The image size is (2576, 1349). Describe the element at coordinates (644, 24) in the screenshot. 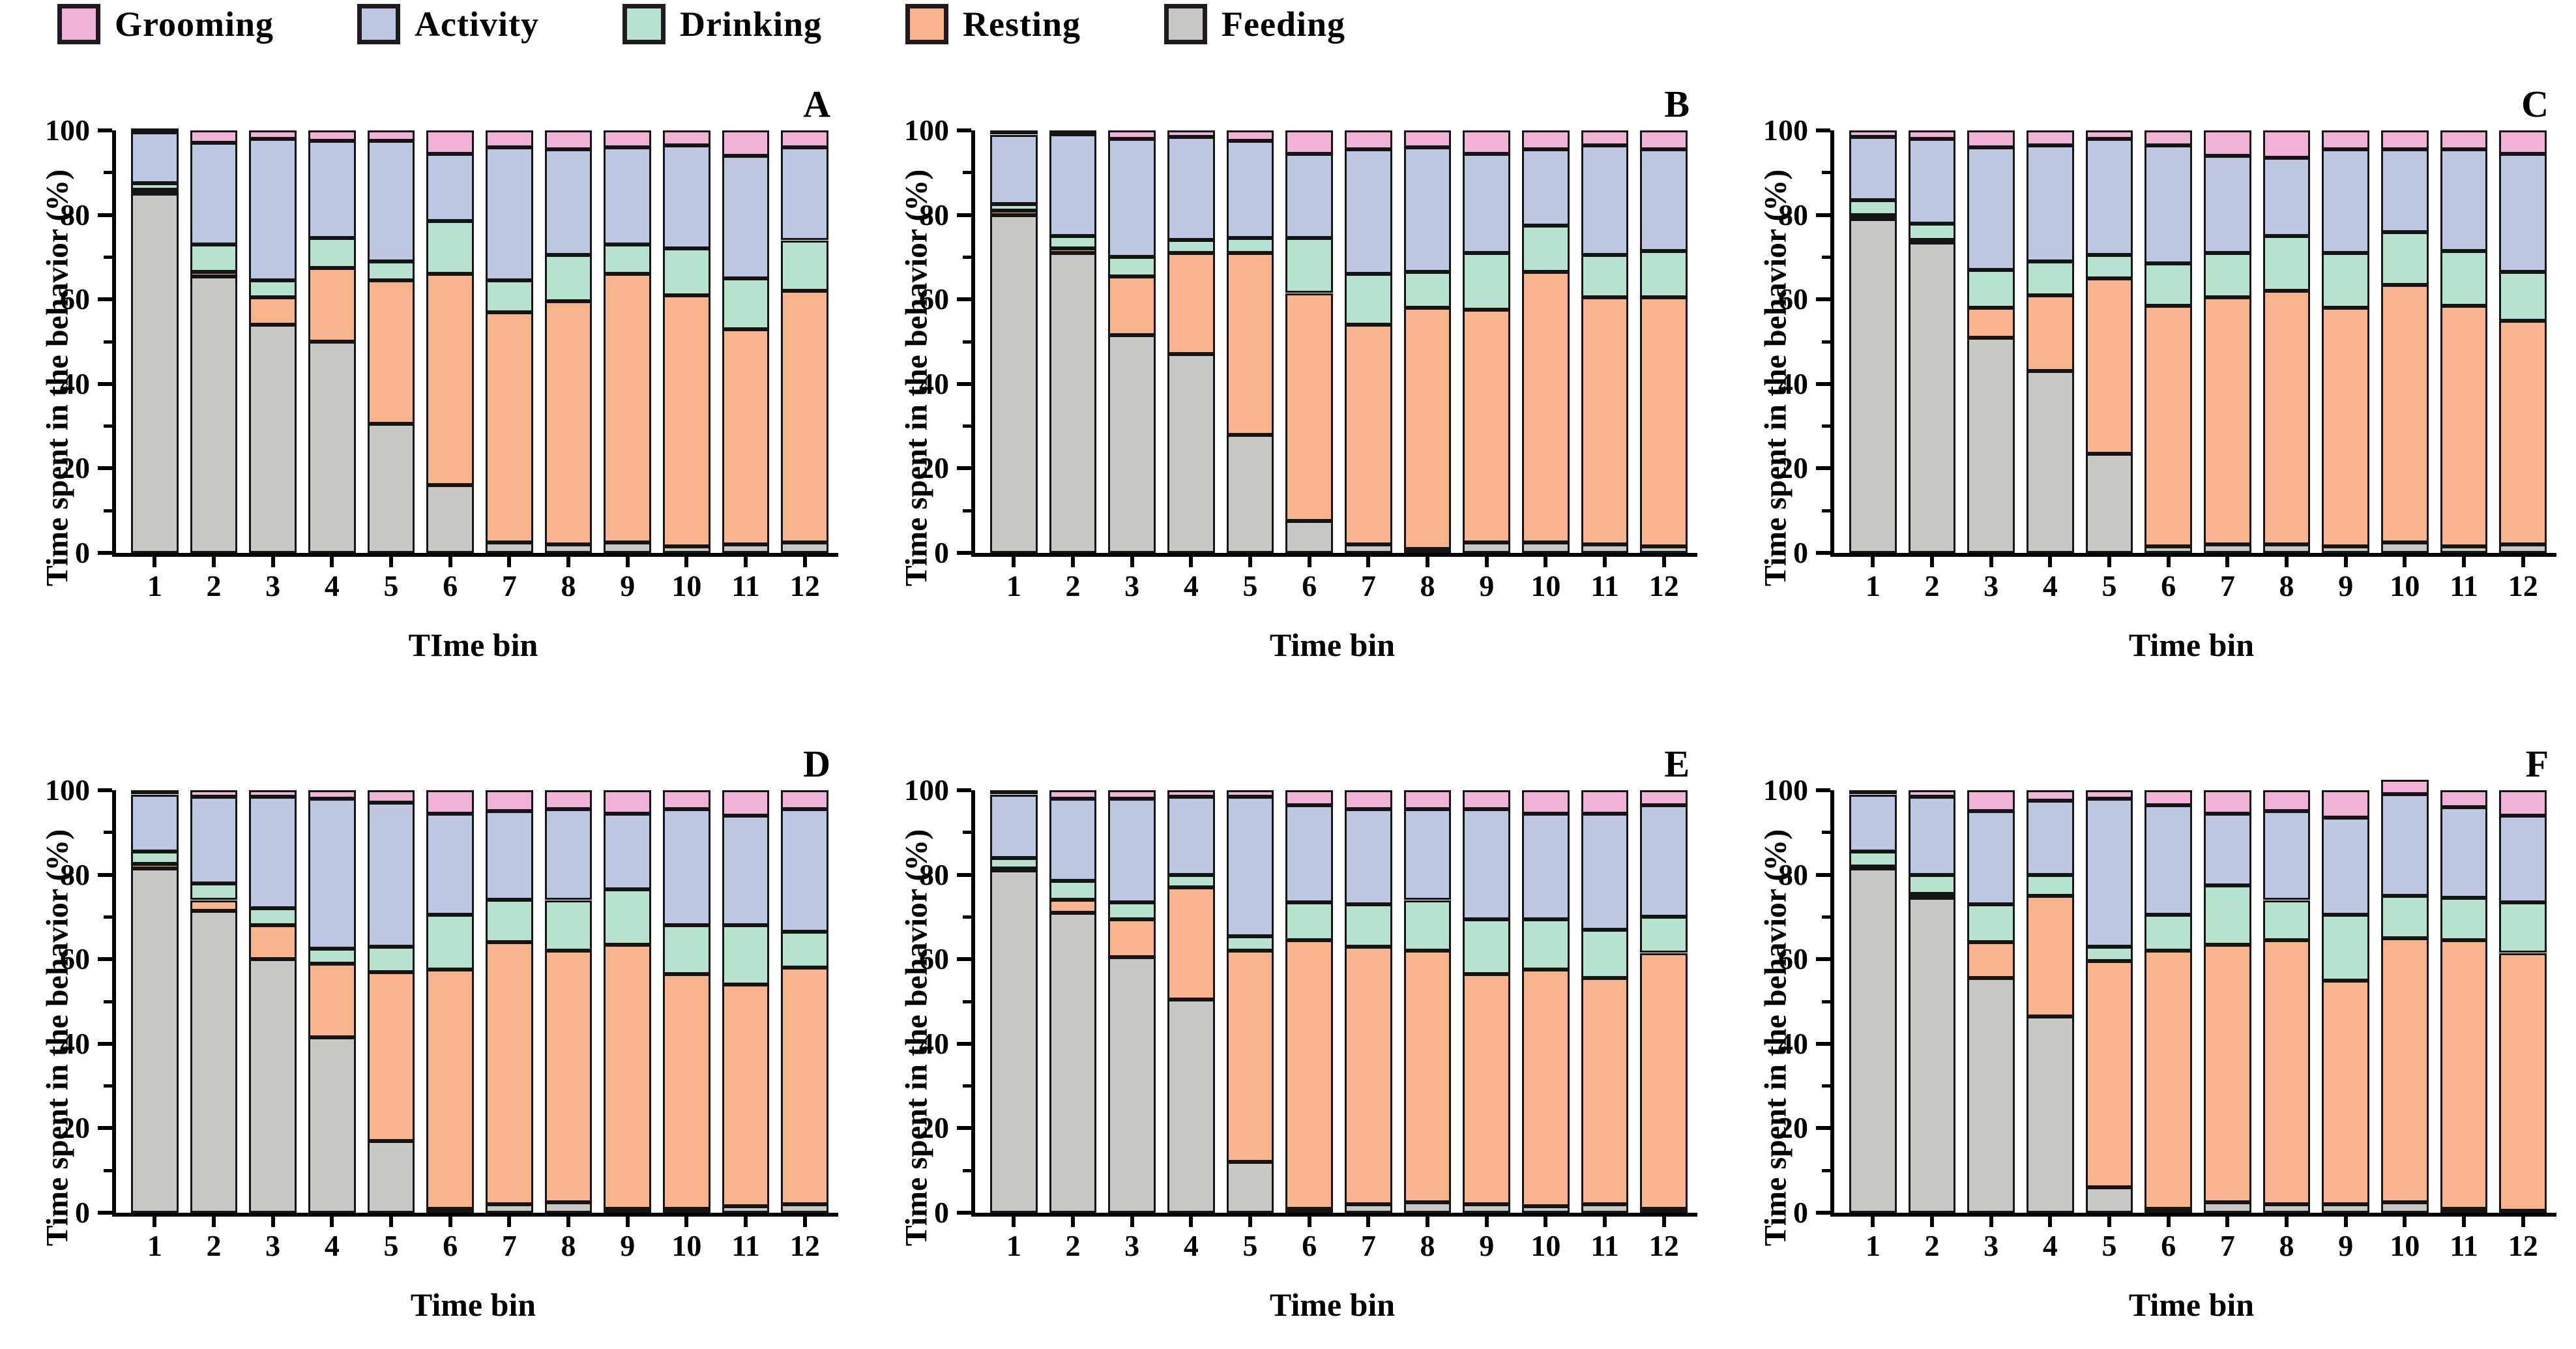

I see `drinking-swatch-icon` at that location.